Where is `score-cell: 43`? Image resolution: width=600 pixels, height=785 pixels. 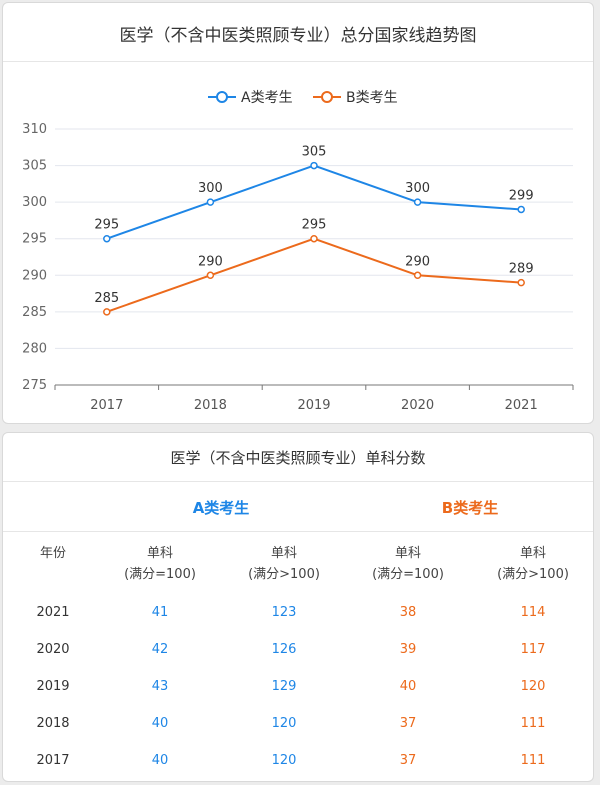
score-cell: 43 is located at coordinates (160, 686).